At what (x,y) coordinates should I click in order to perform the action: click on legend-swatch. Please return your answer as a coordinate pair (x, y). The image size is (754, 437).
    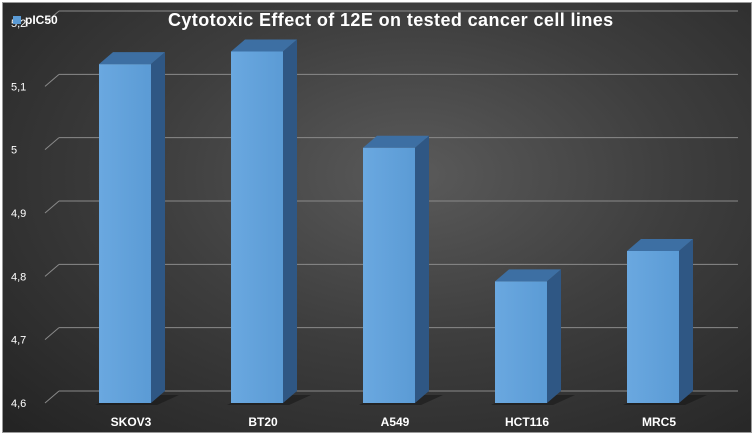
    Looking at the image, I should click on (17, 20).